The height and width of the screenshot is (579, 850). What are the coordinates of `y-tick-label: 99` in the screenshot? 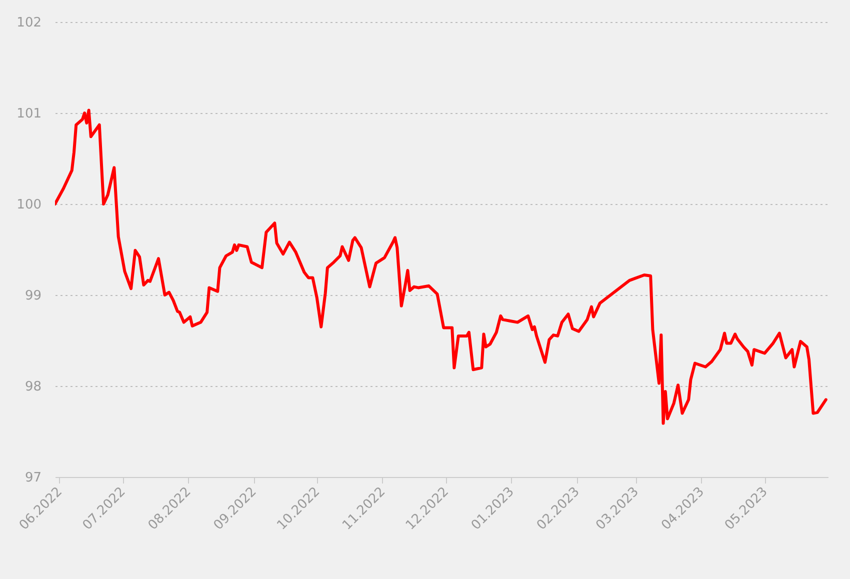 It's located at (33, 296).